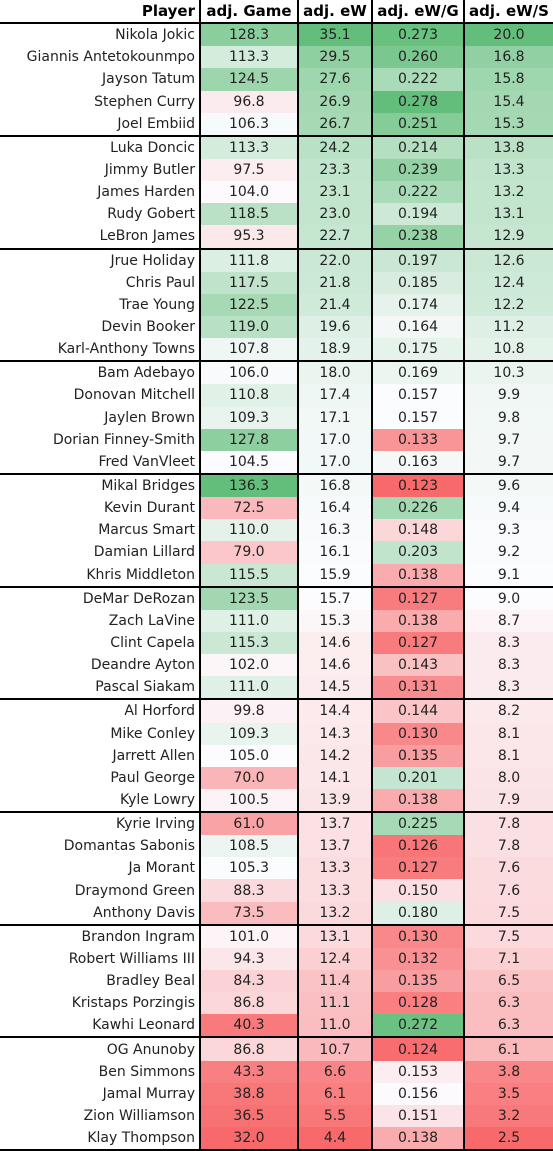 The width and height of the screenshot is (553, 1151). Describe the element at coordinates (159, 711) in the screenshot. I see `player-cell: Al Horford` at that location.